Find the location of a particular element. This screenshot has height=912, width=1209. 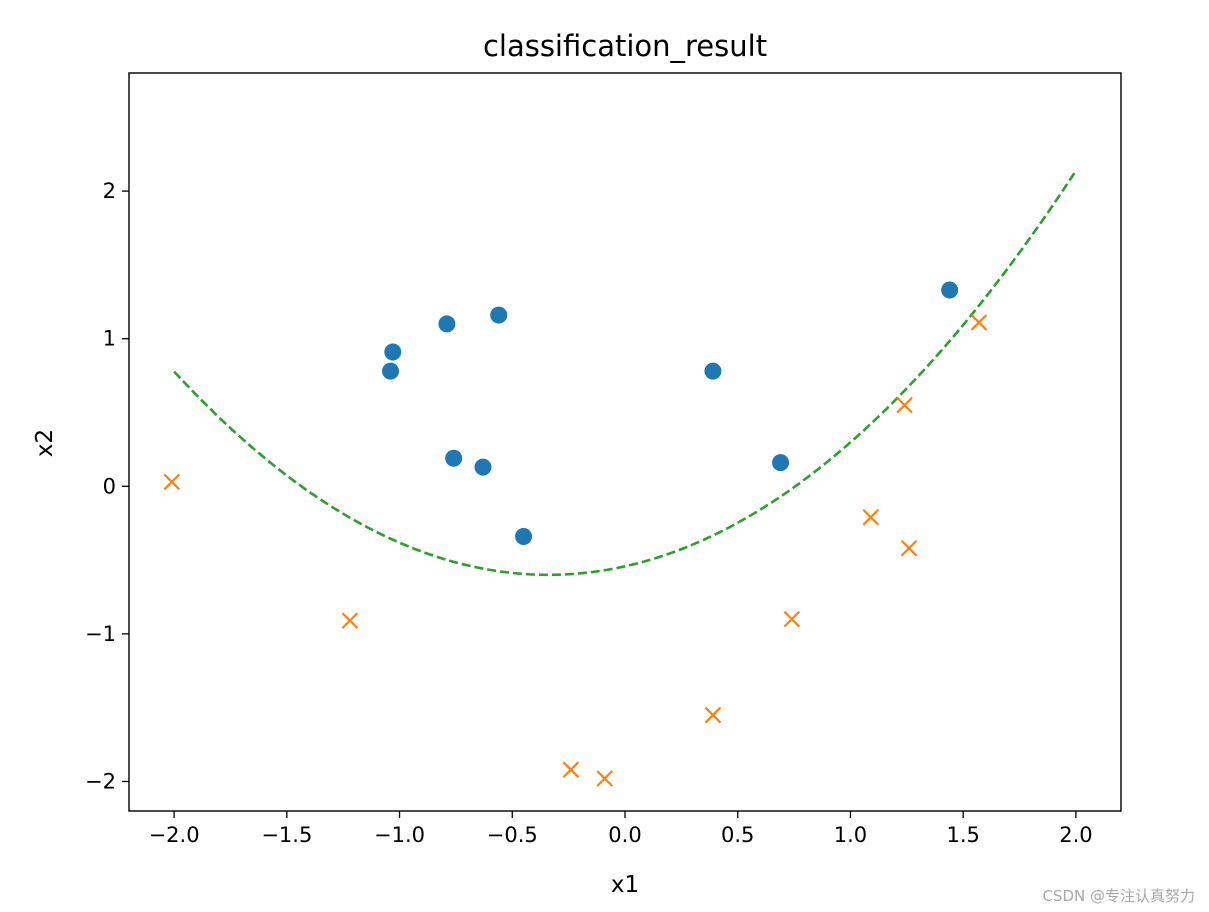

y-tick-label: 0 is located at coordinates (109, 486).